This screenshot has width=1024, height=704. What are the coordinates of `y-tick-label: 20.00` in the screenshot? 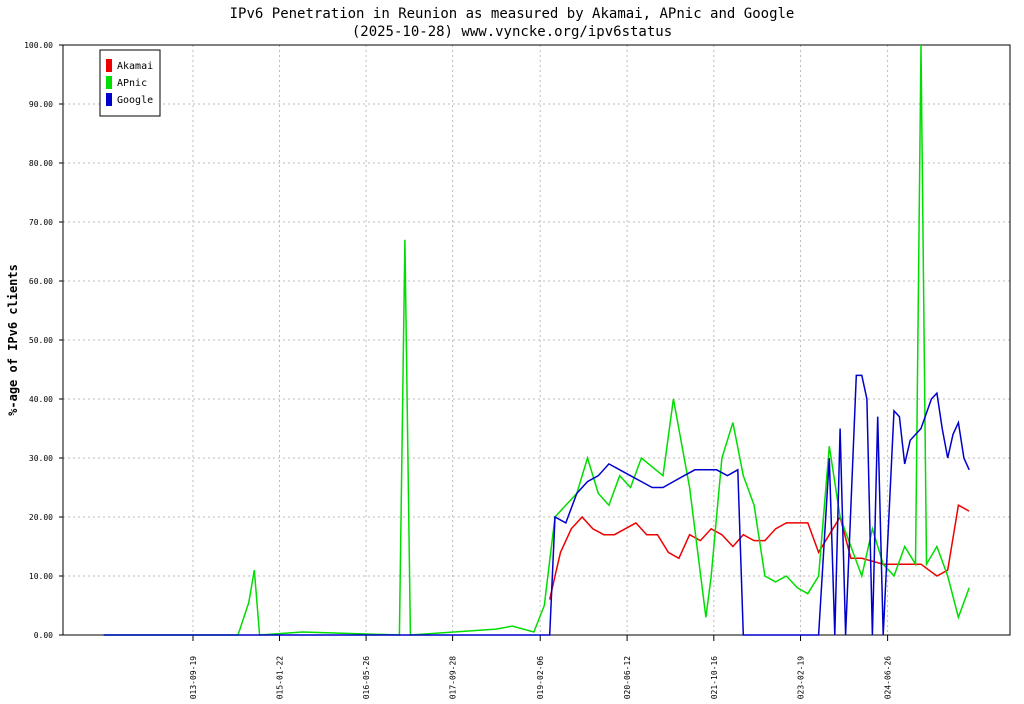 It's located at (41, 517).